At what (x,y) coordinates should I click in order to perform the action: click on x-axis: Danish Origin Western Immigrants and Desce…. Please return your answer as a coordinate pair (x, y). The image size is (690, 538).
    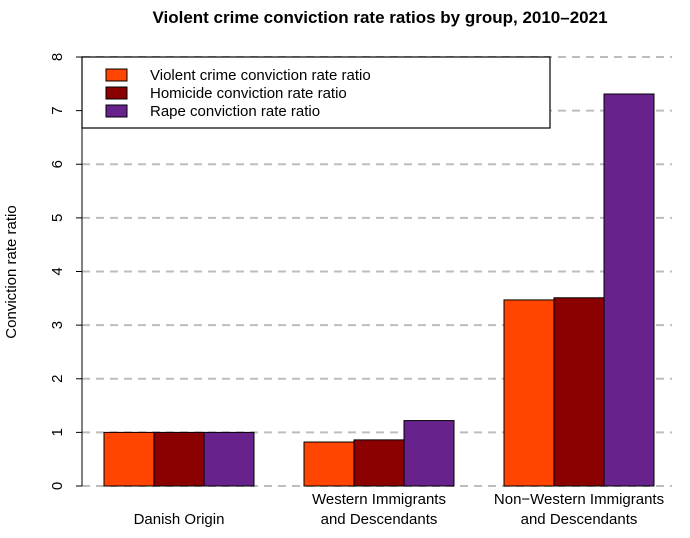
    Looking at the image, I should click on (399, 509).